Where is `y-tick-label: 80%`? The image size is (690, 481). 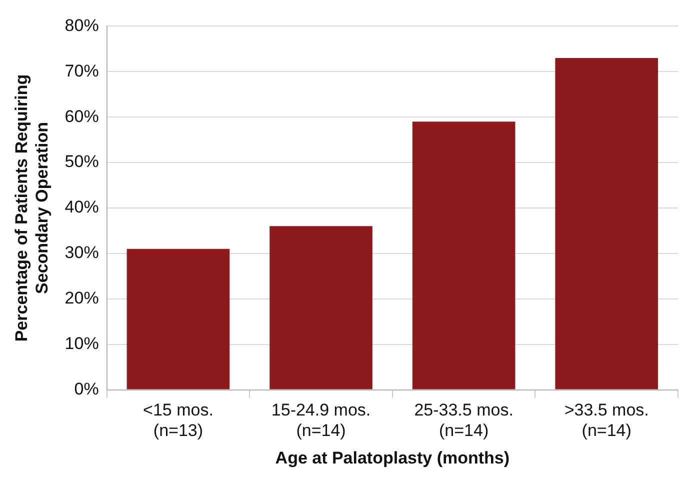
y-tick-label: 80% is located at coordinates (81, 25).